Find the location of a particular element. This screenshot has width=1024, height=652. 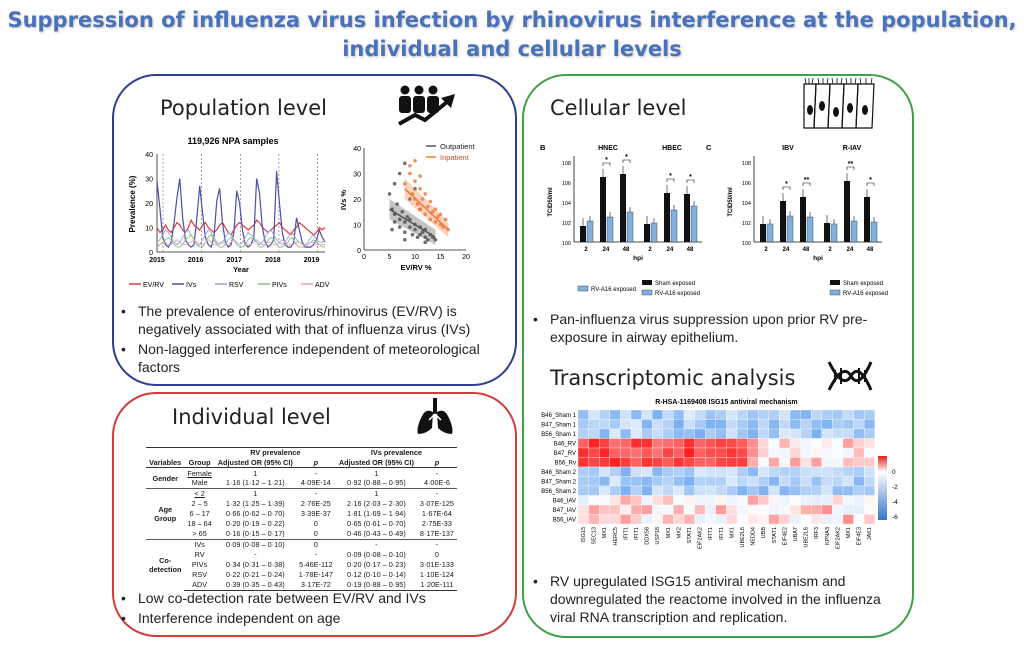

transcriptomic-heading: Transcriptomic analysis is located at coordinates (673, 378).